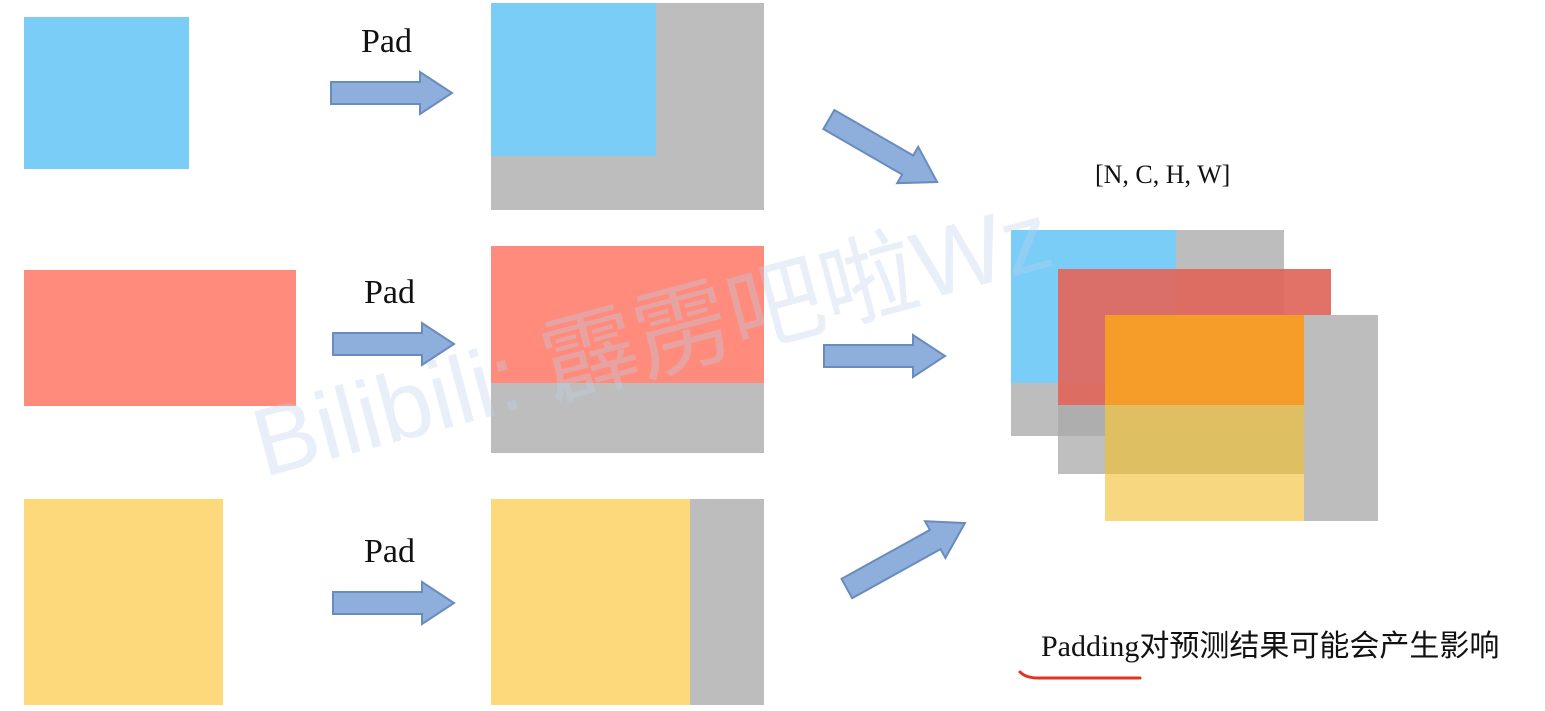 This screenshot has height=711, width=1545. Describe the element at coordinates (885, 356) in the screenshot. I see `batch-arrow-middle` at that location.